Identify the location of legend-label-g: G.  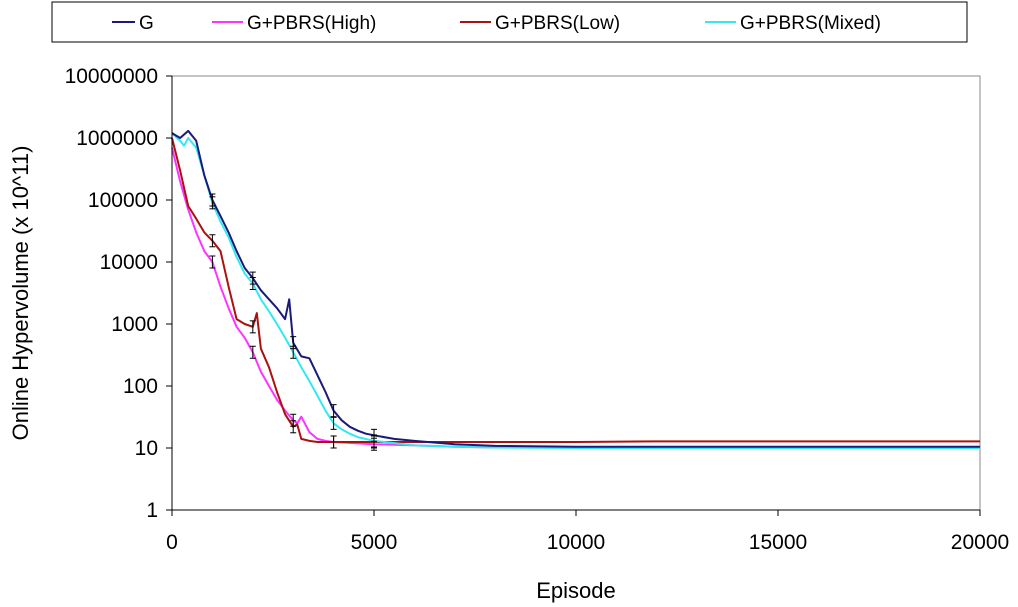
(146, 23).